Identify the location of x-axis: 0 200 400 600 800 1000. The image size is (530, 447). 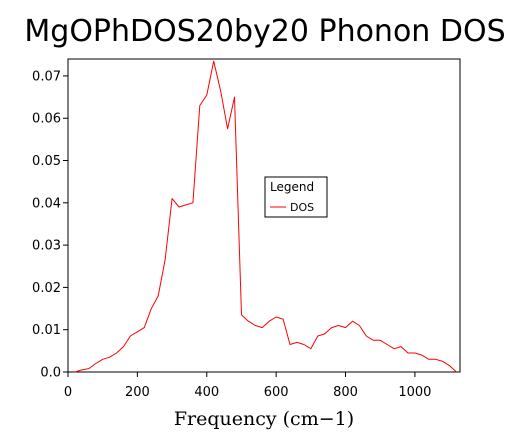
(247, 386).